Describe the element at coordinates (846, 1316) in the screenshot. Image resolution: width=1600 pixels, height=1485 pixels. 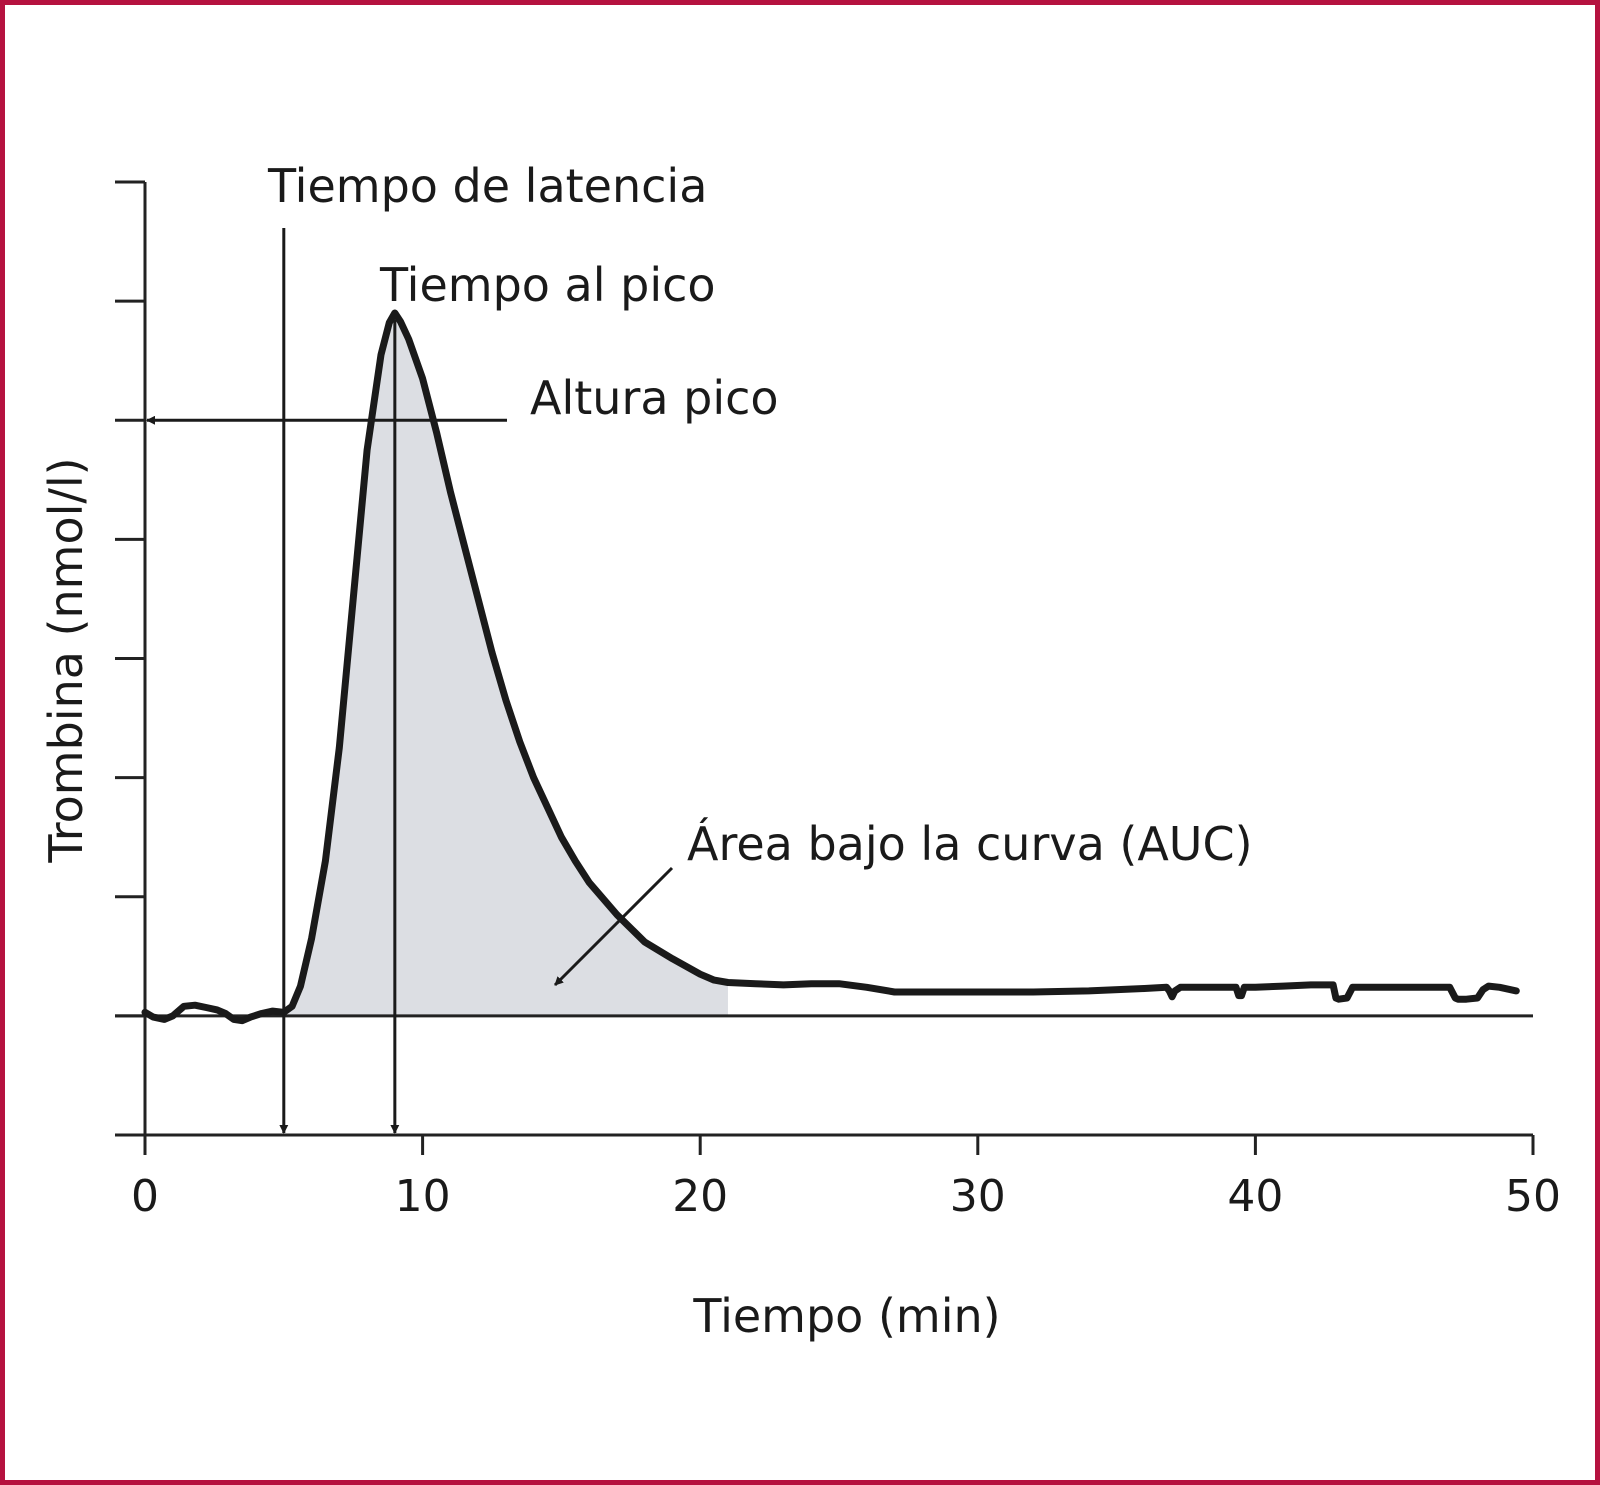
I see `x-axis-title: Tiempo (min)` at that location.